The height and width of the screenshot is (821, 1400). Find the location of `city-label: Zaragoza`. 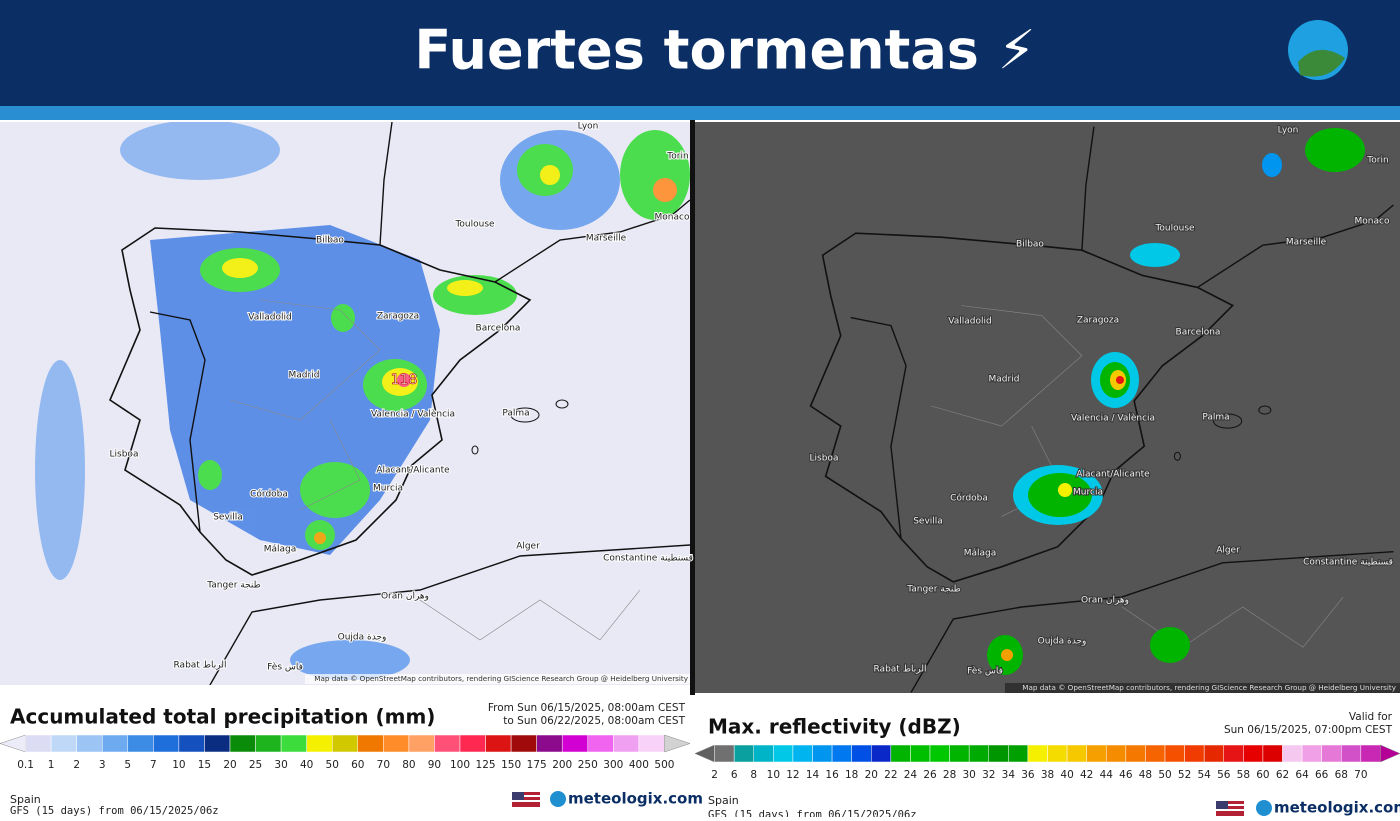

city-label: Zaragoza is located at coordinates (398, 317).